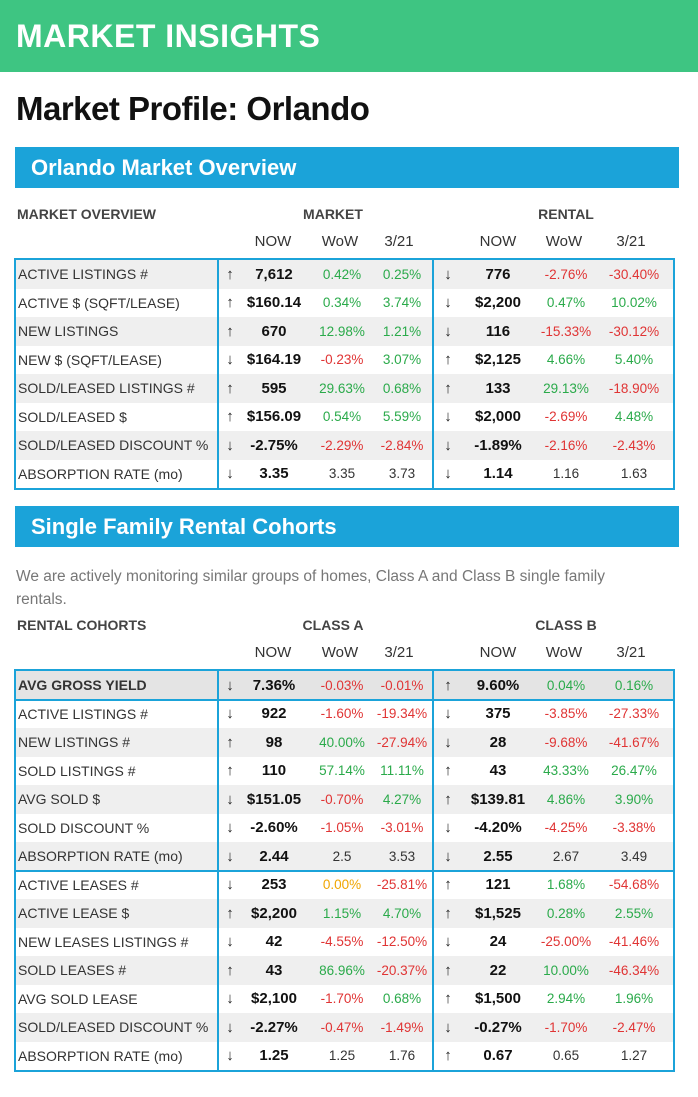 The height and width of the screenshot is (1097, 698). What do you see at coordinates (566, 970) in the screenshot?
I see `wow-value: 10.00%` at bounding box center [566, 970].